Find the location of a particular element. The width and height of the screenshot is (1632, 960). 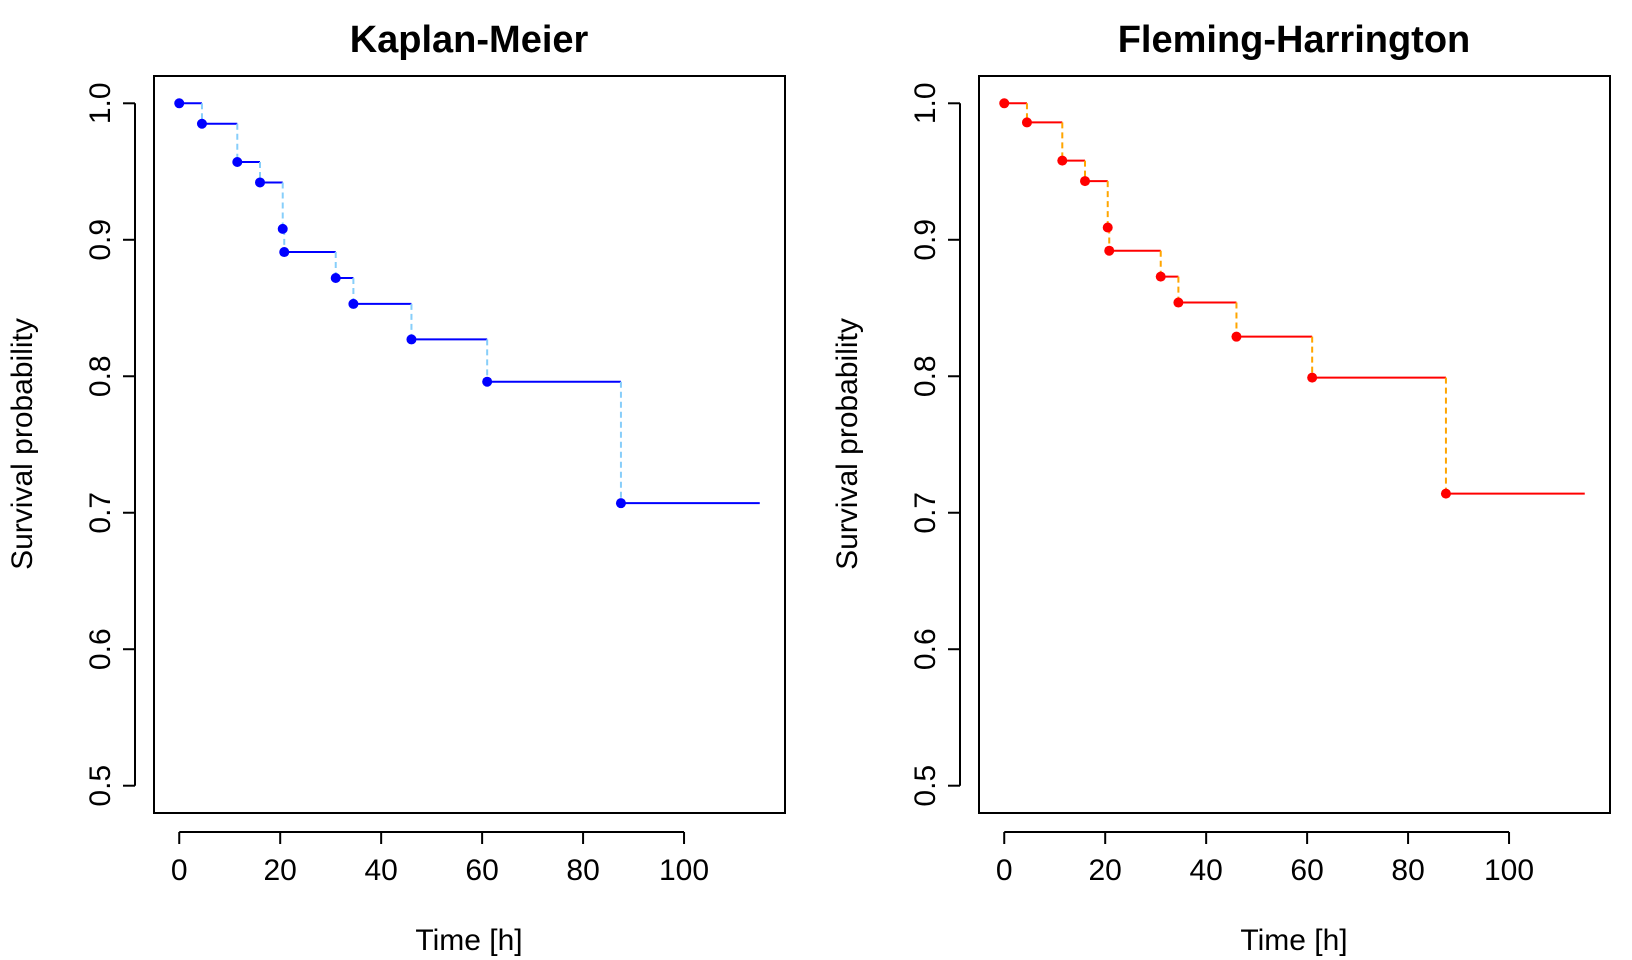

survival-curve is located at coordinates (1292, 298).